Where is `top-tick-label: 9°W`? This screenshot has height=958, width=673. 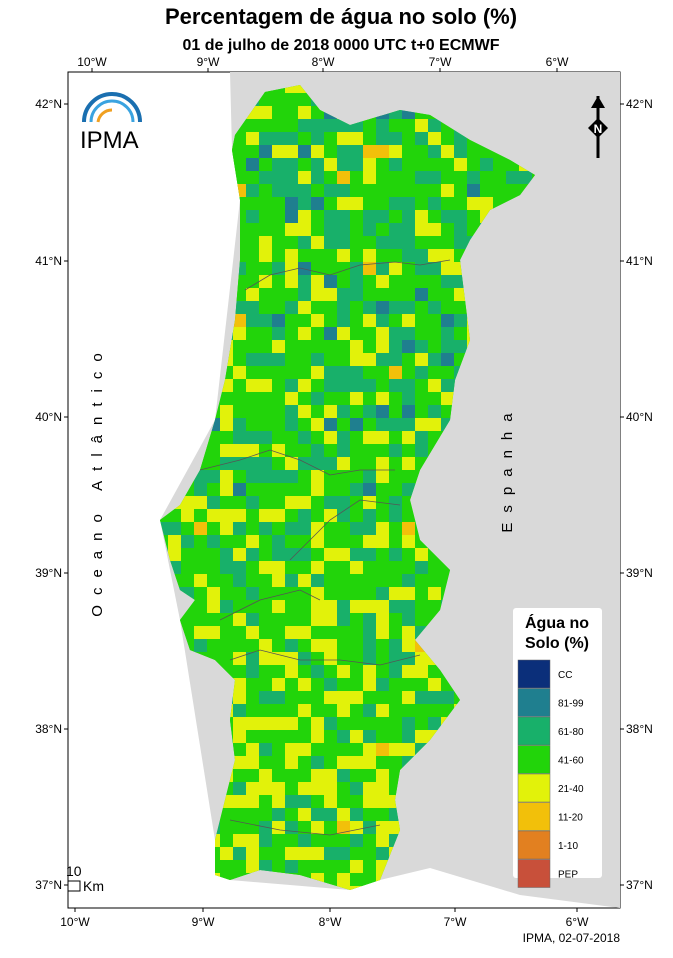
top-tick-label: 9°W is located at coordinates (208, 62).